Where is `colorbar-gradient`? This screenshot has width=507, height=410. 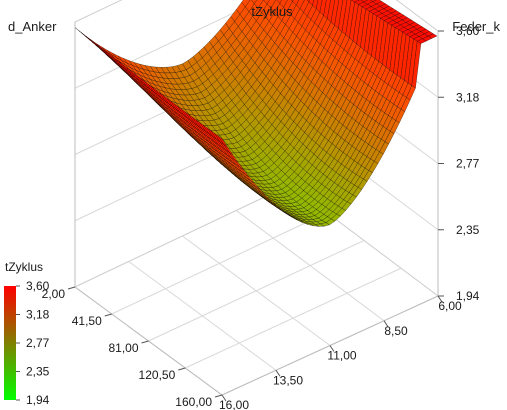 colorbar-gradient is located at coordinates (10, 343).